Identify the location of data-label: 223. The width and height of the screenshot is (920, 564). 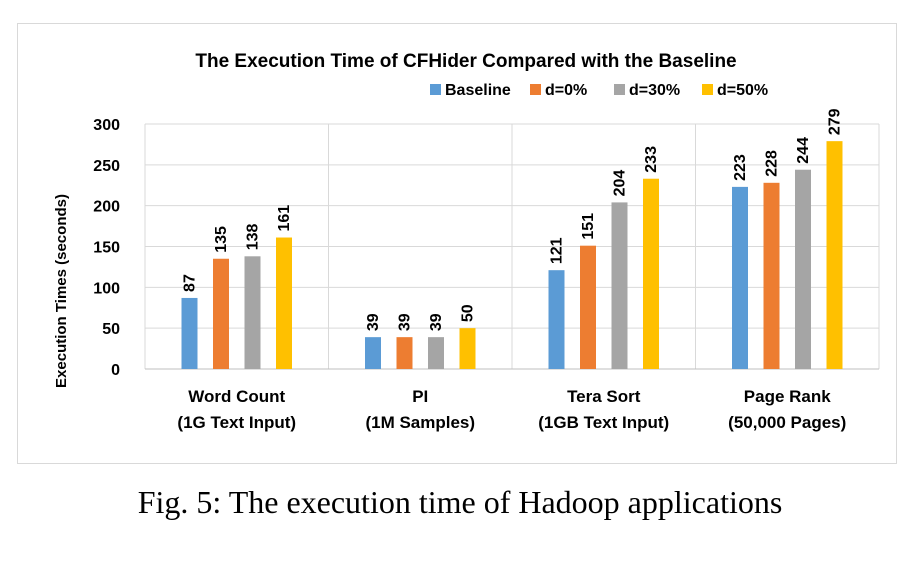
(740, 167).